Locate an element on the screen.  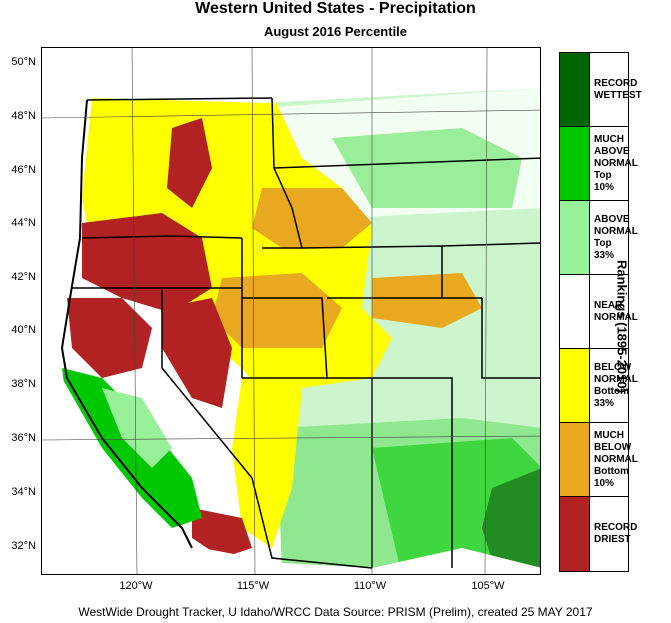
ranking-axis-label: Rankings (1895-2010) is located at coordinates (622, 326).